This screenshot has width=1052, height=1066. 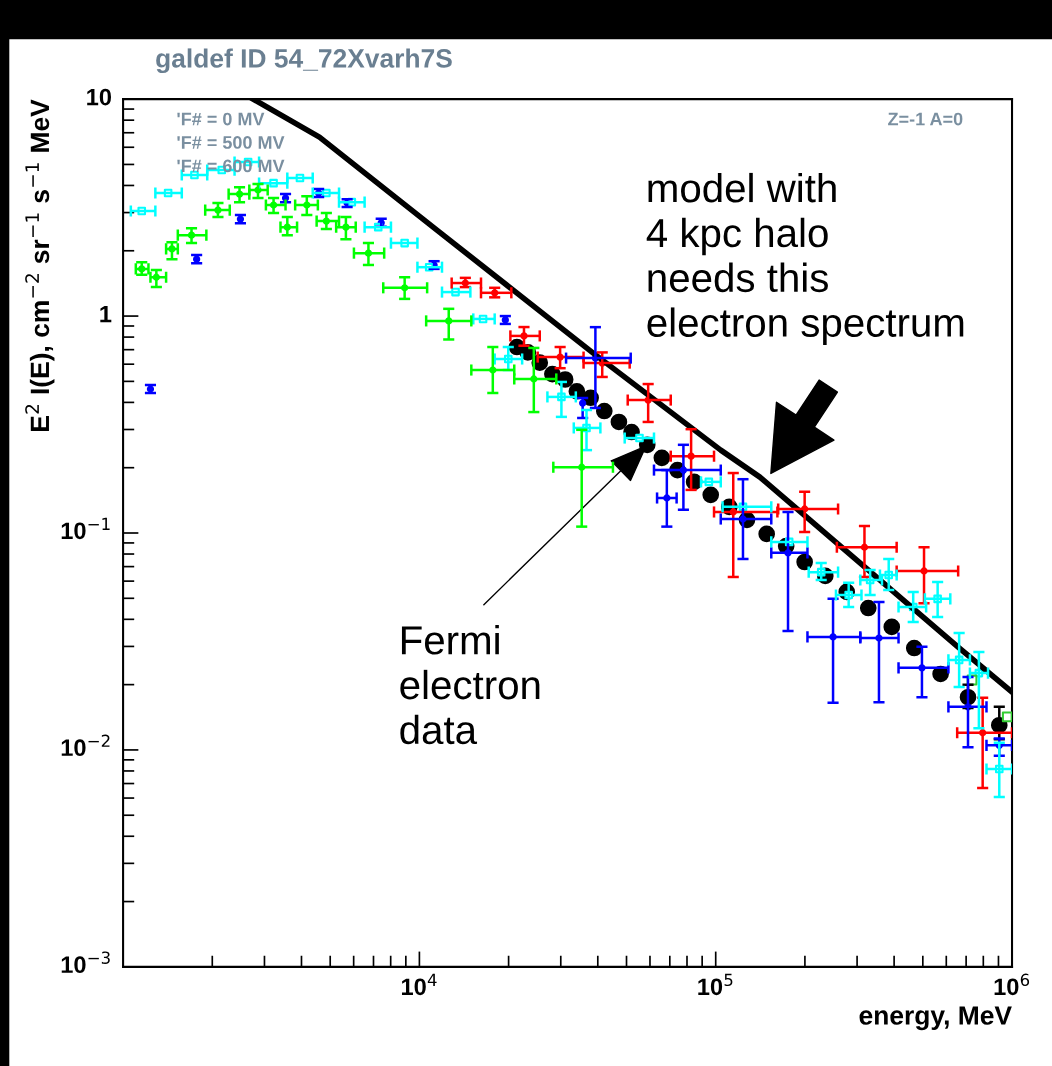 What do you see at coordinates (1012, 984) in the screenshot?
I see `x-tick-label: 10$^{6}$` at bounding box center [1012, 984].